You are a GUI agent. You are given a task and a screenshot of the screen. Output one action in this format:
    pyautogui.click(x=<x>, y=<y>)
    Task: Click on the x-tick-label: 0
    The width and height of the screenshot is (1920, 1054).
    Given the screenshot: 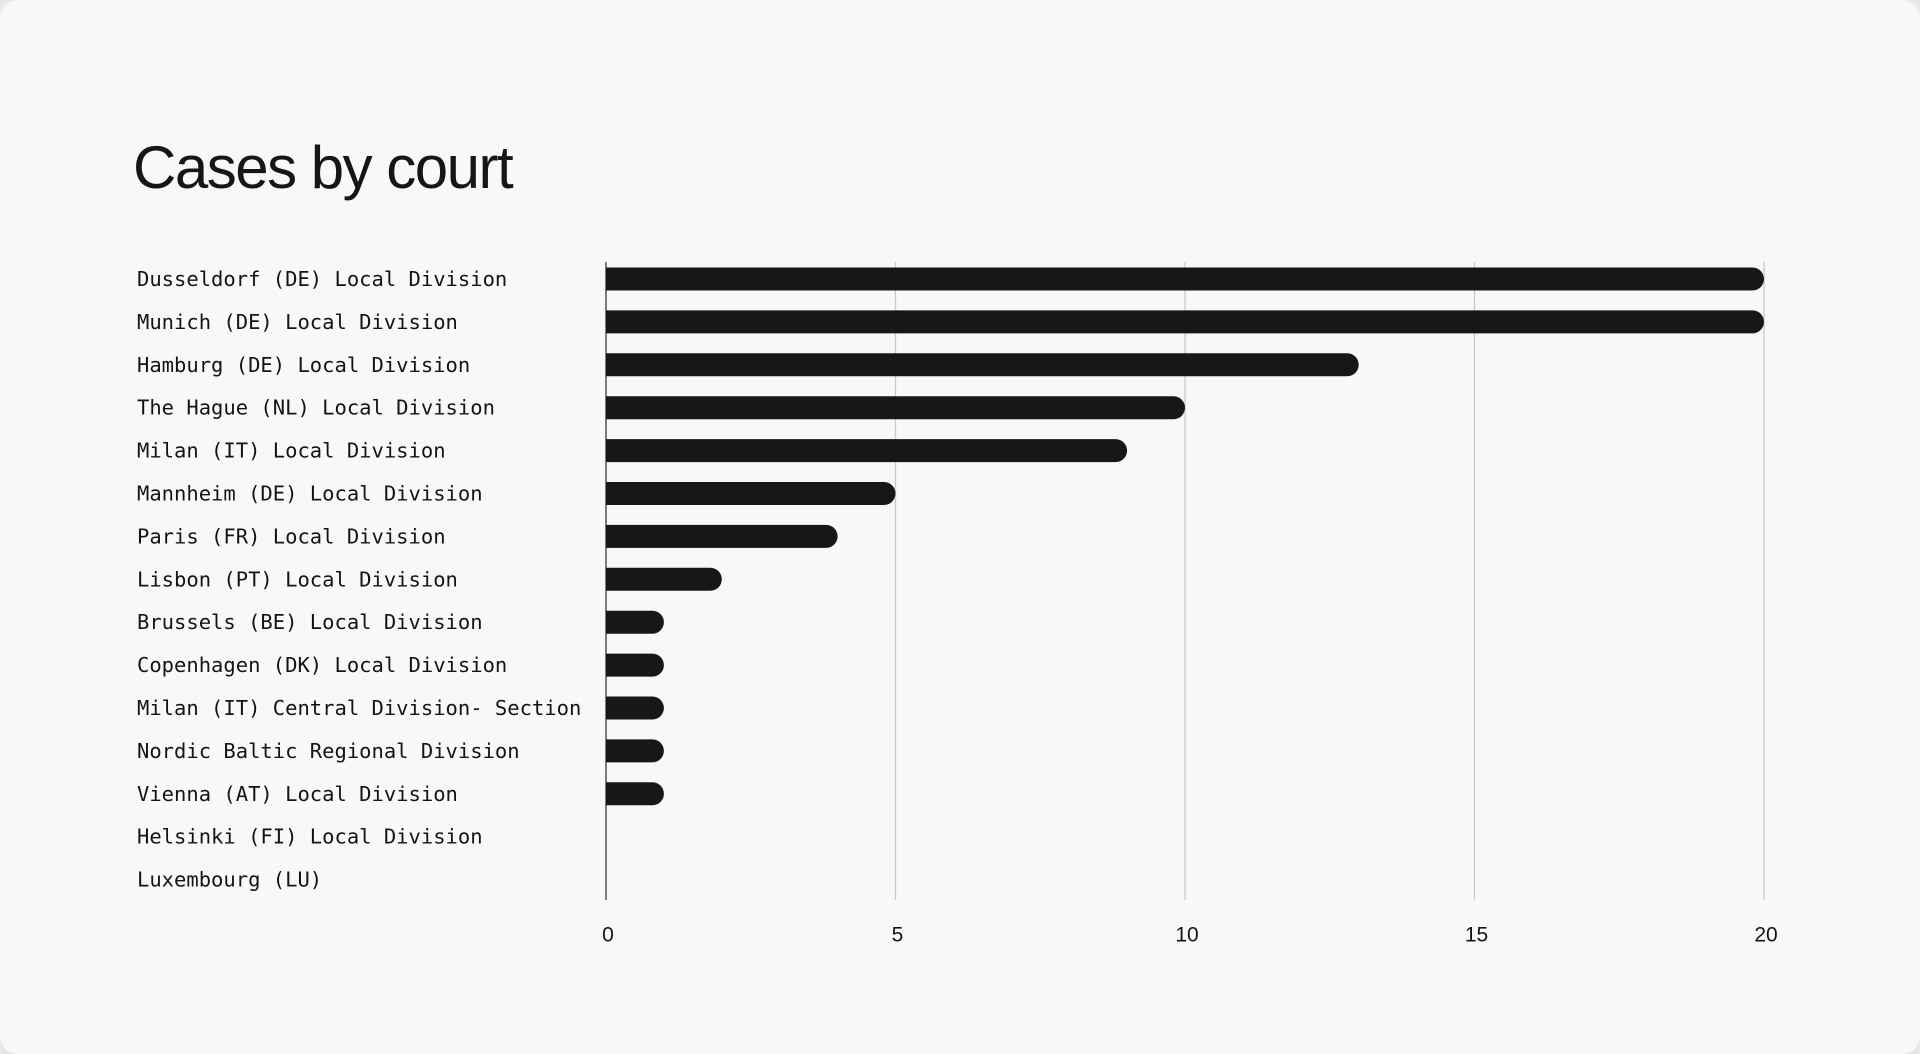 What is the action you would take?
    pyautogui.click(x=608, y=935)
    